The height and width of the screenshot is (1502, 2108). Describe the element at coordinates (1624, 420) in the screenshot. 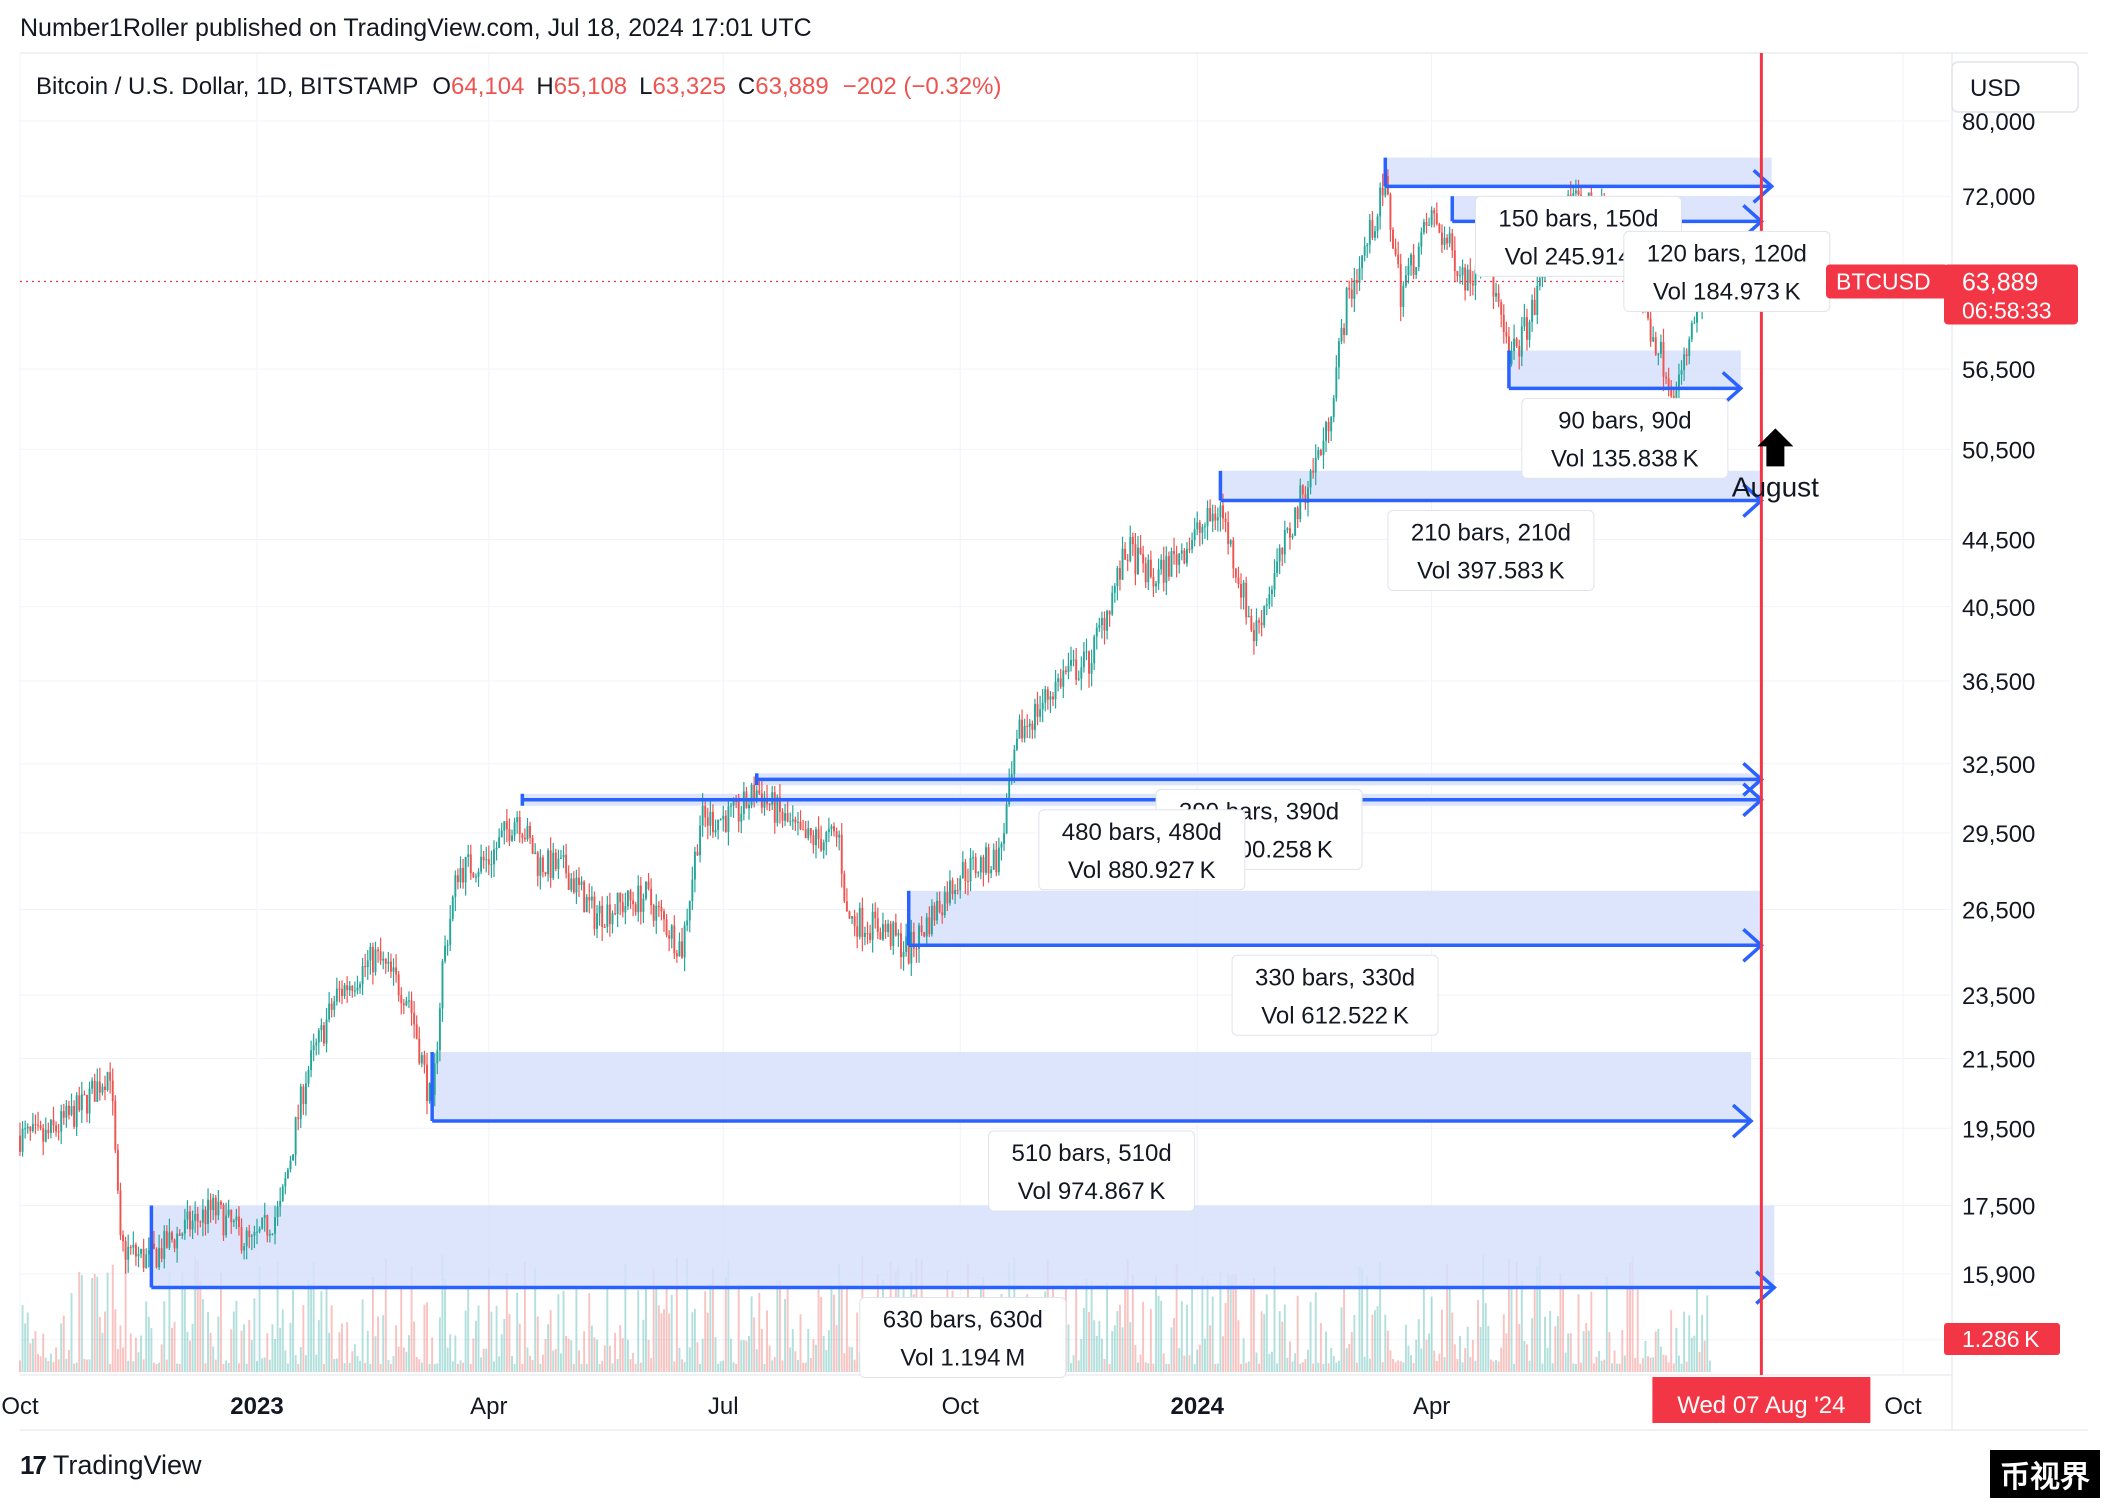

I see `measure-bars-text: 90 bars, 90d` at that location.